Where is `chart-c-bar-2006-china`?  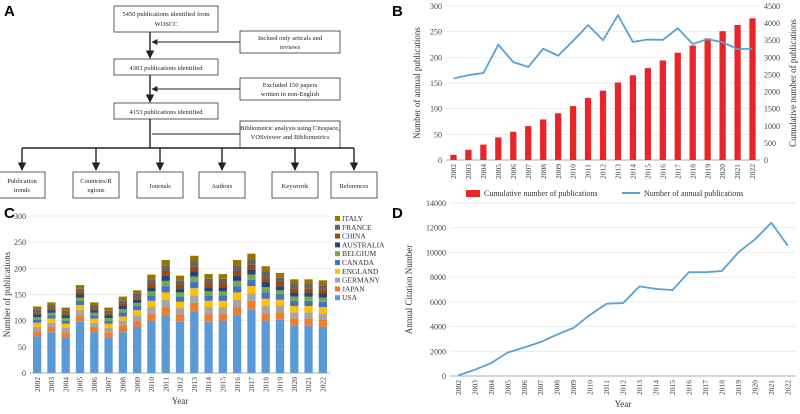 chart-c-bar-2006-china is located at coordinates (94, 309).